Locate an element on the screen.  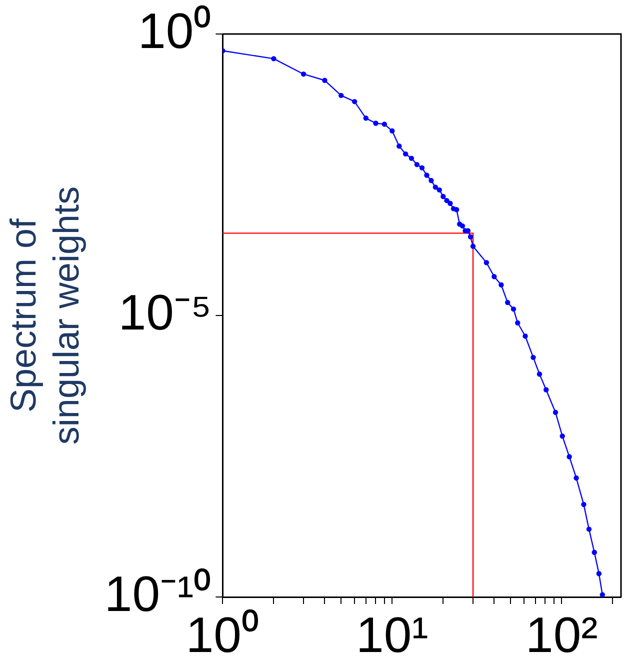
x-tick-label: 10² is located at coordinates (562, 634).